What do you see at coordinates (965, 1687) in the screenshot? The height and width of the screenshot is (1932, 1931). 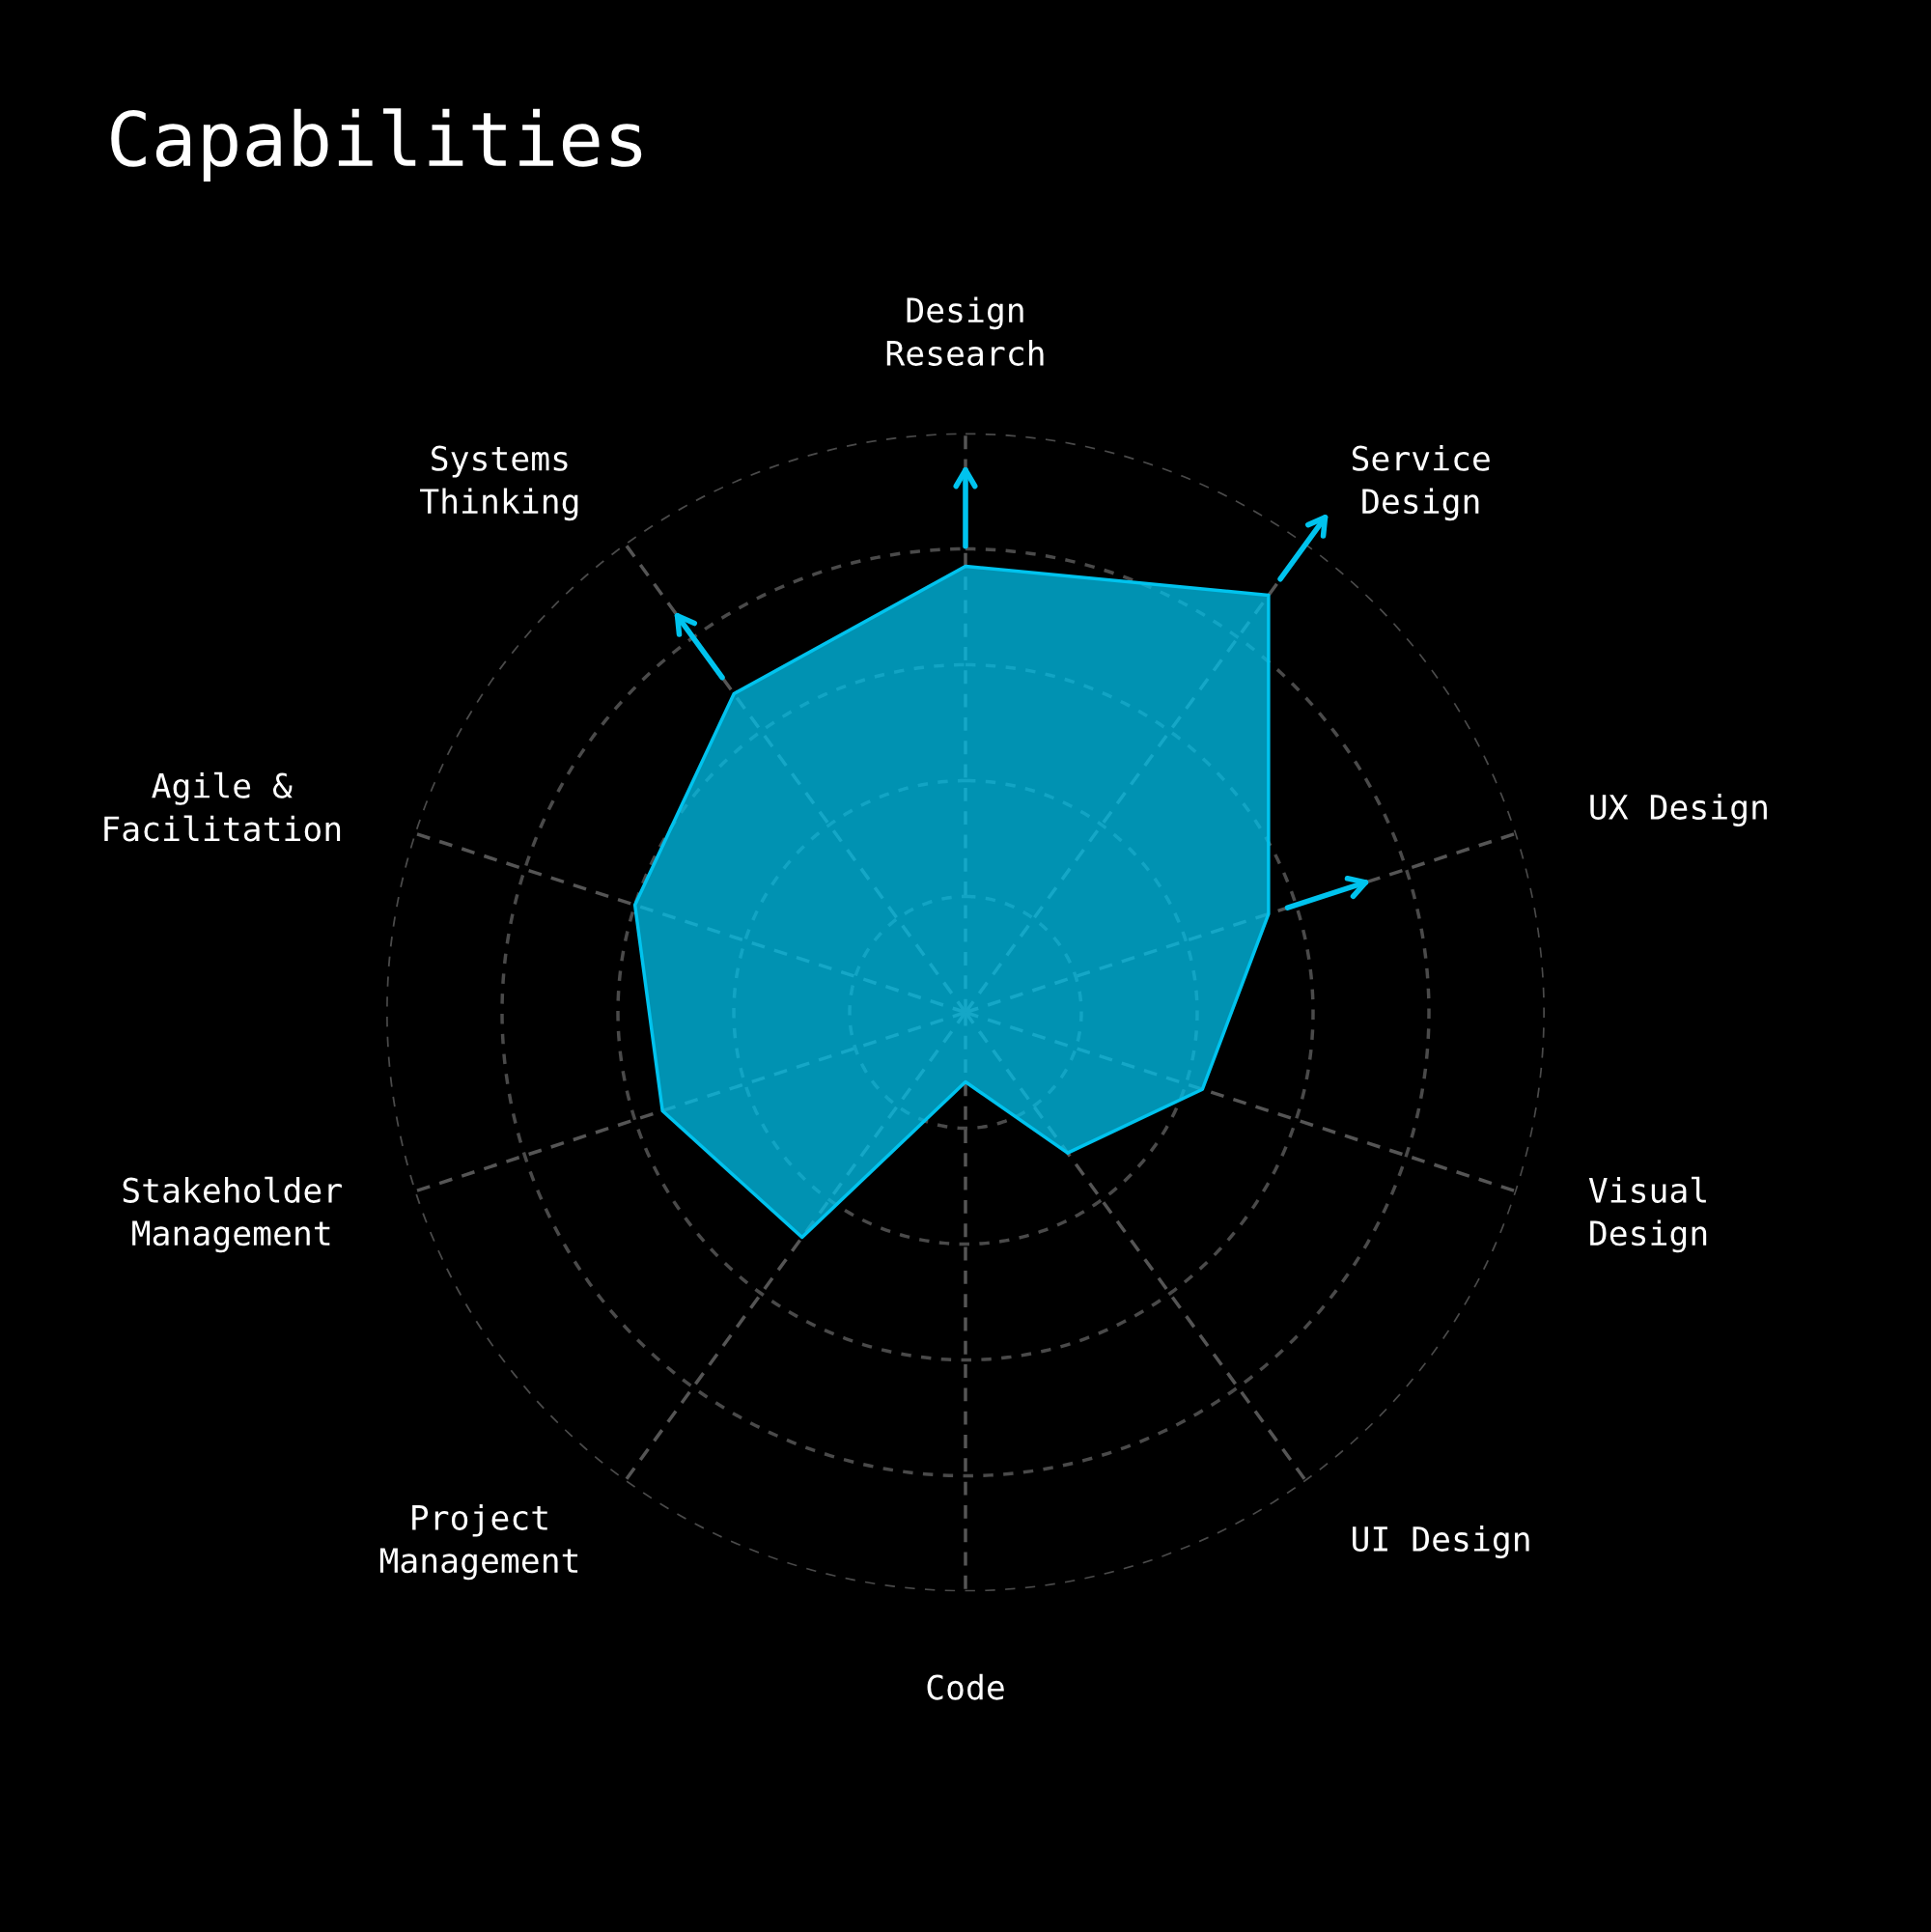 I see `spoke-label: Code` at bounding box center [965, 1687].